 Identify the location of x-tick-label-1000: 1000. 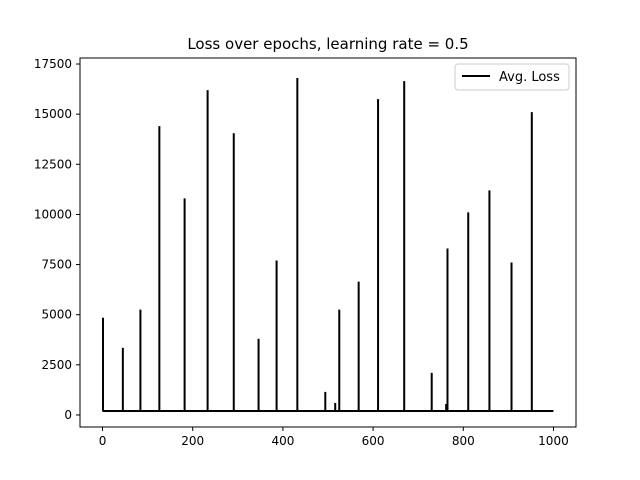
(553, 441).